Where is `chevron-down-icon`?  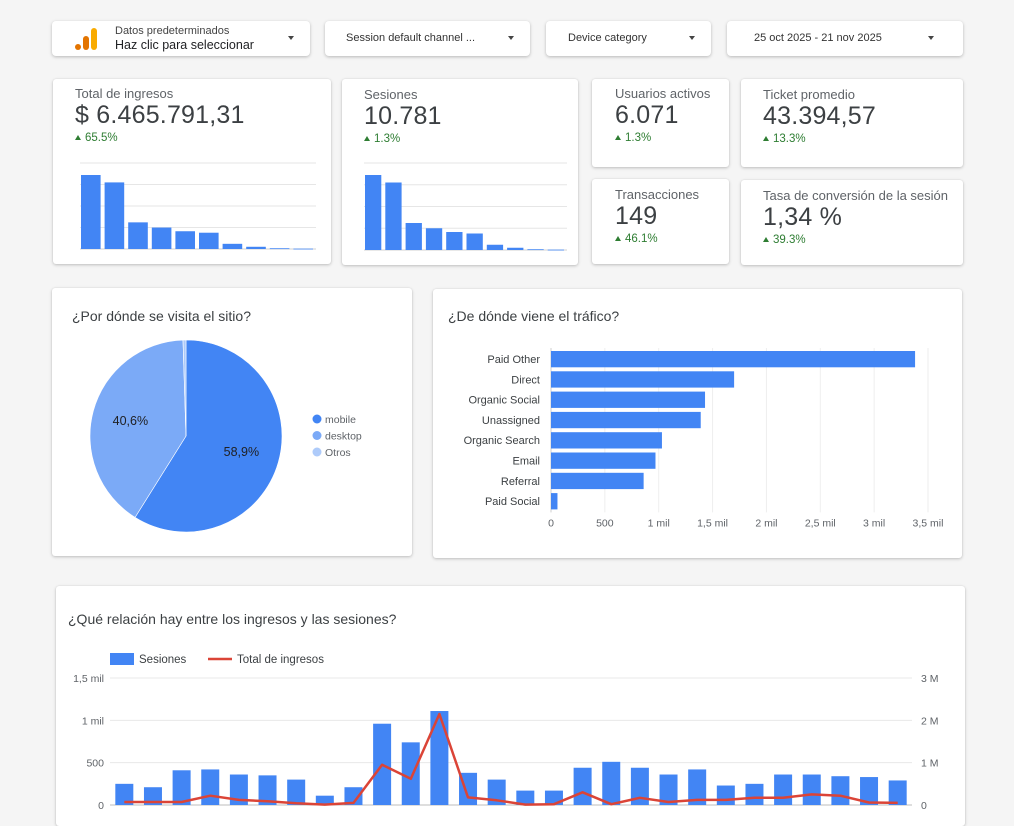
chevron-down-icon is located at coordinates (931, 38).